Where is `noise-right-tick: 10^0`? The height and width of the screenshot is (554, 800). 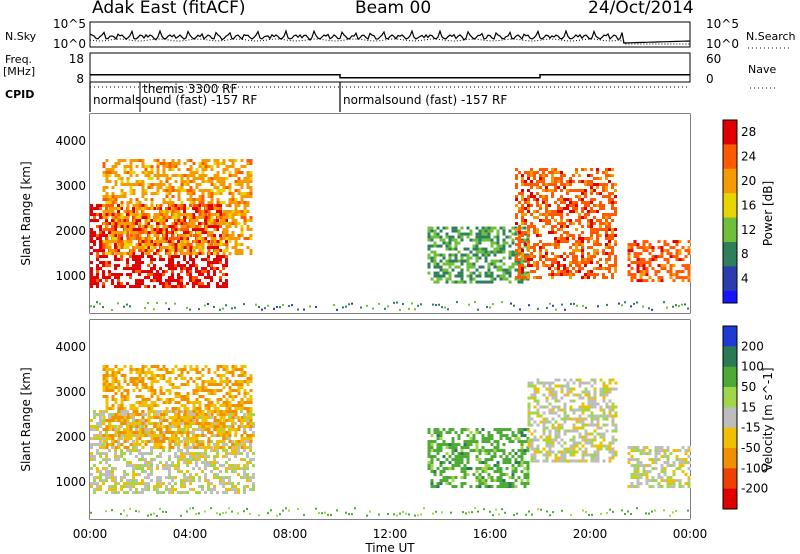
noise-right-tick: 10^0 is located at coordinates (722, 44).